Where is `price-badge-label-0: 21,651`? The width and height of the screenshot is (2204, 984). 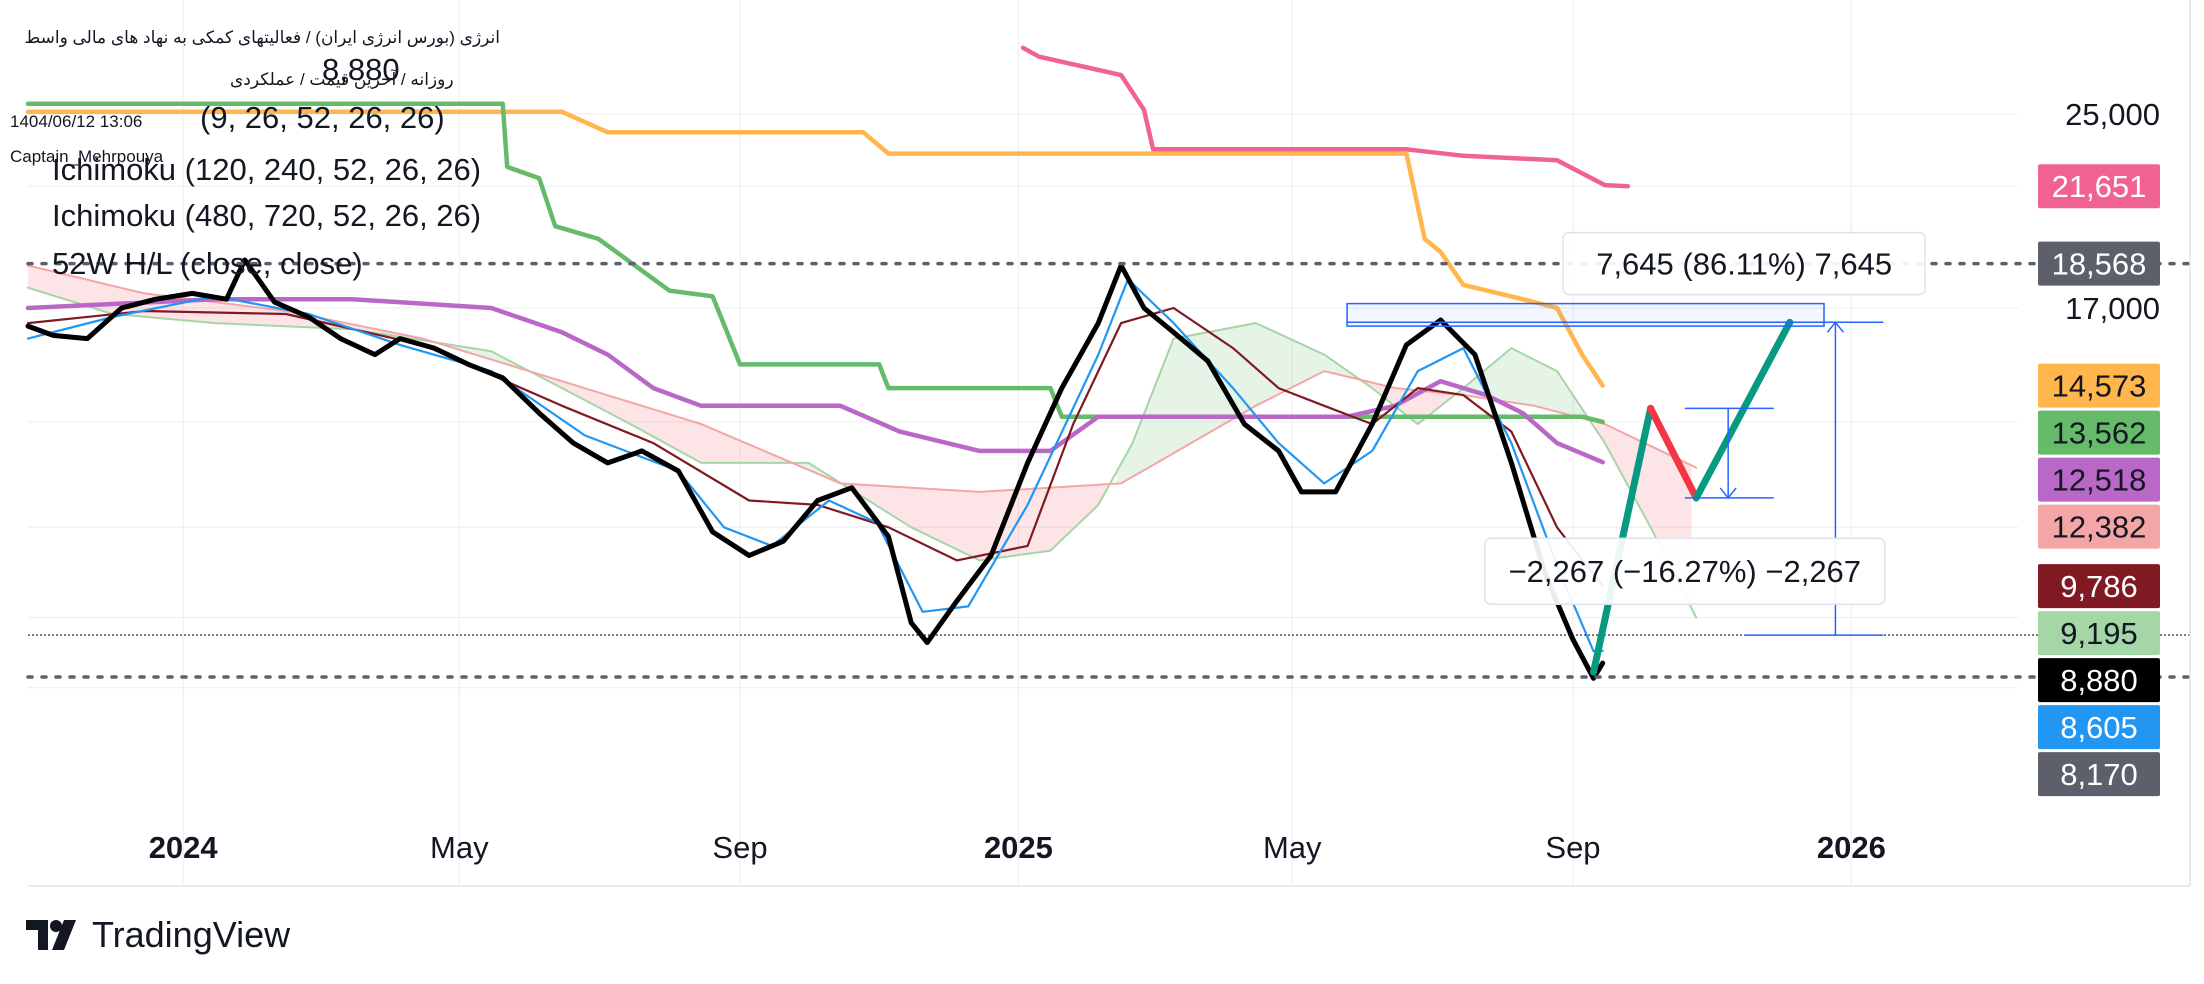
price-badge-label-0: 21,651 is located at coordinates (2099, 186).